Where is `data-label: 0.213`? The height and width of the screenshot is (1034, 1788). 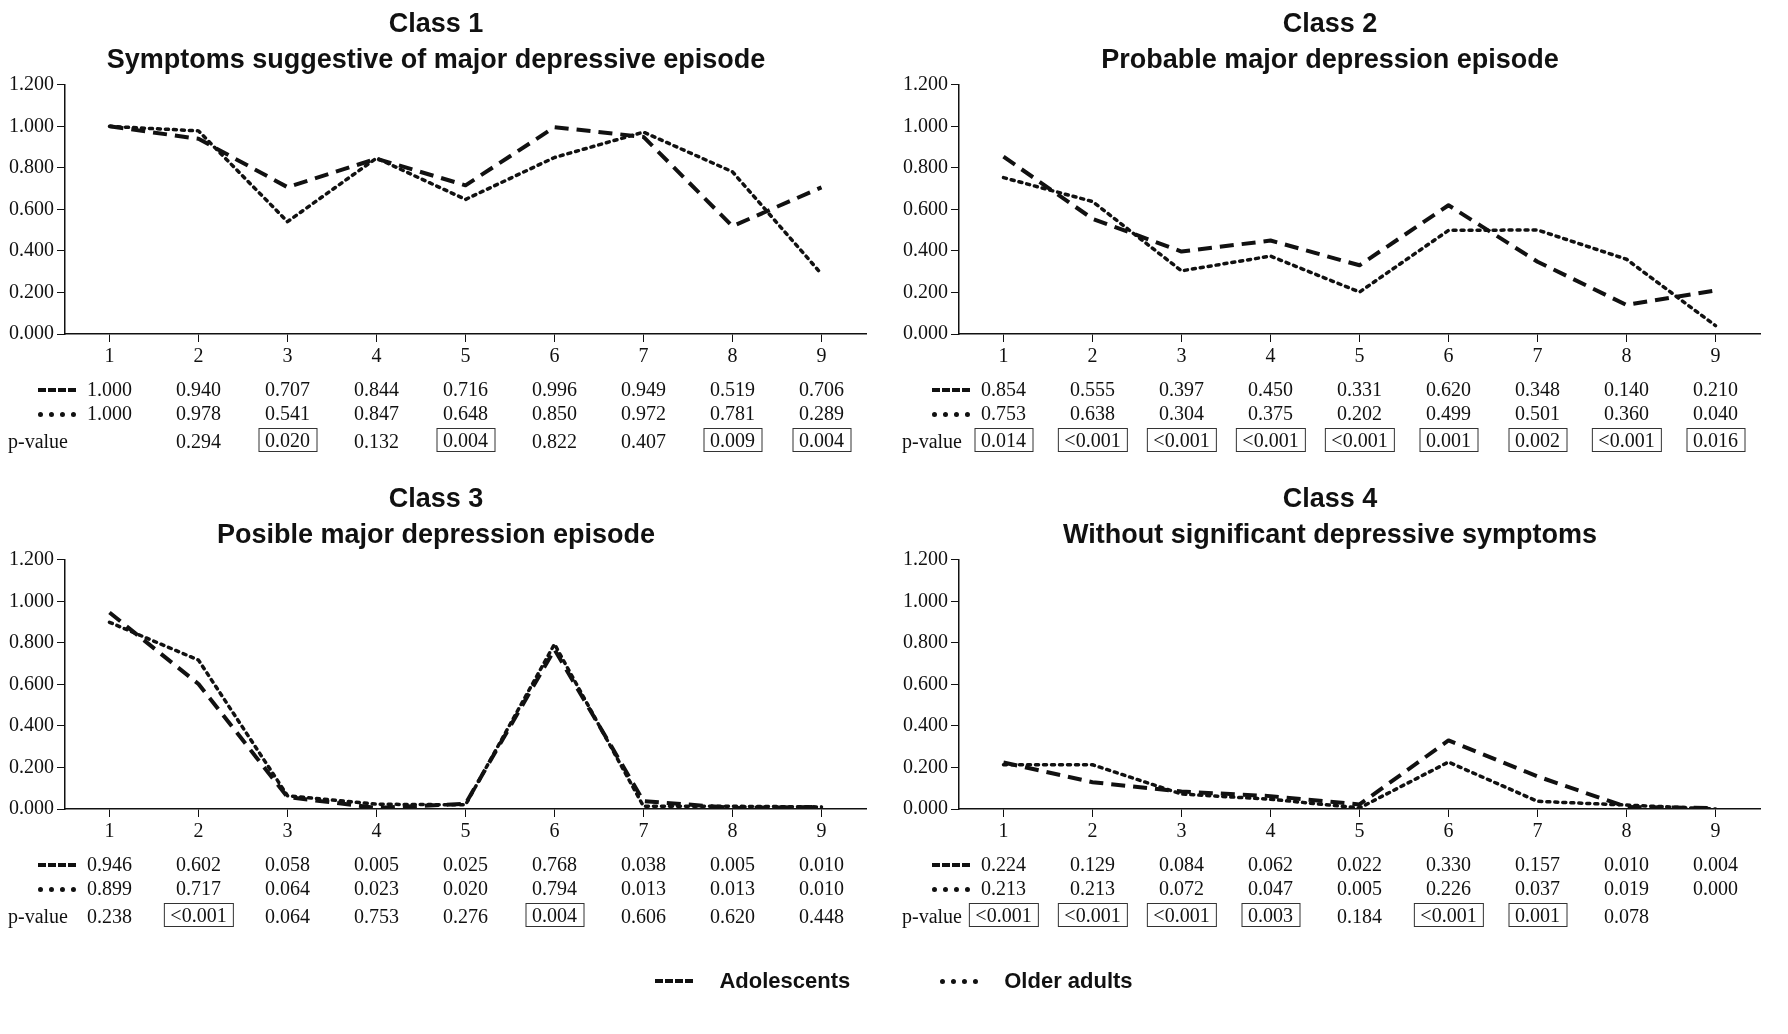 data-label: 0.213 is located at coordinates (1092, 888).